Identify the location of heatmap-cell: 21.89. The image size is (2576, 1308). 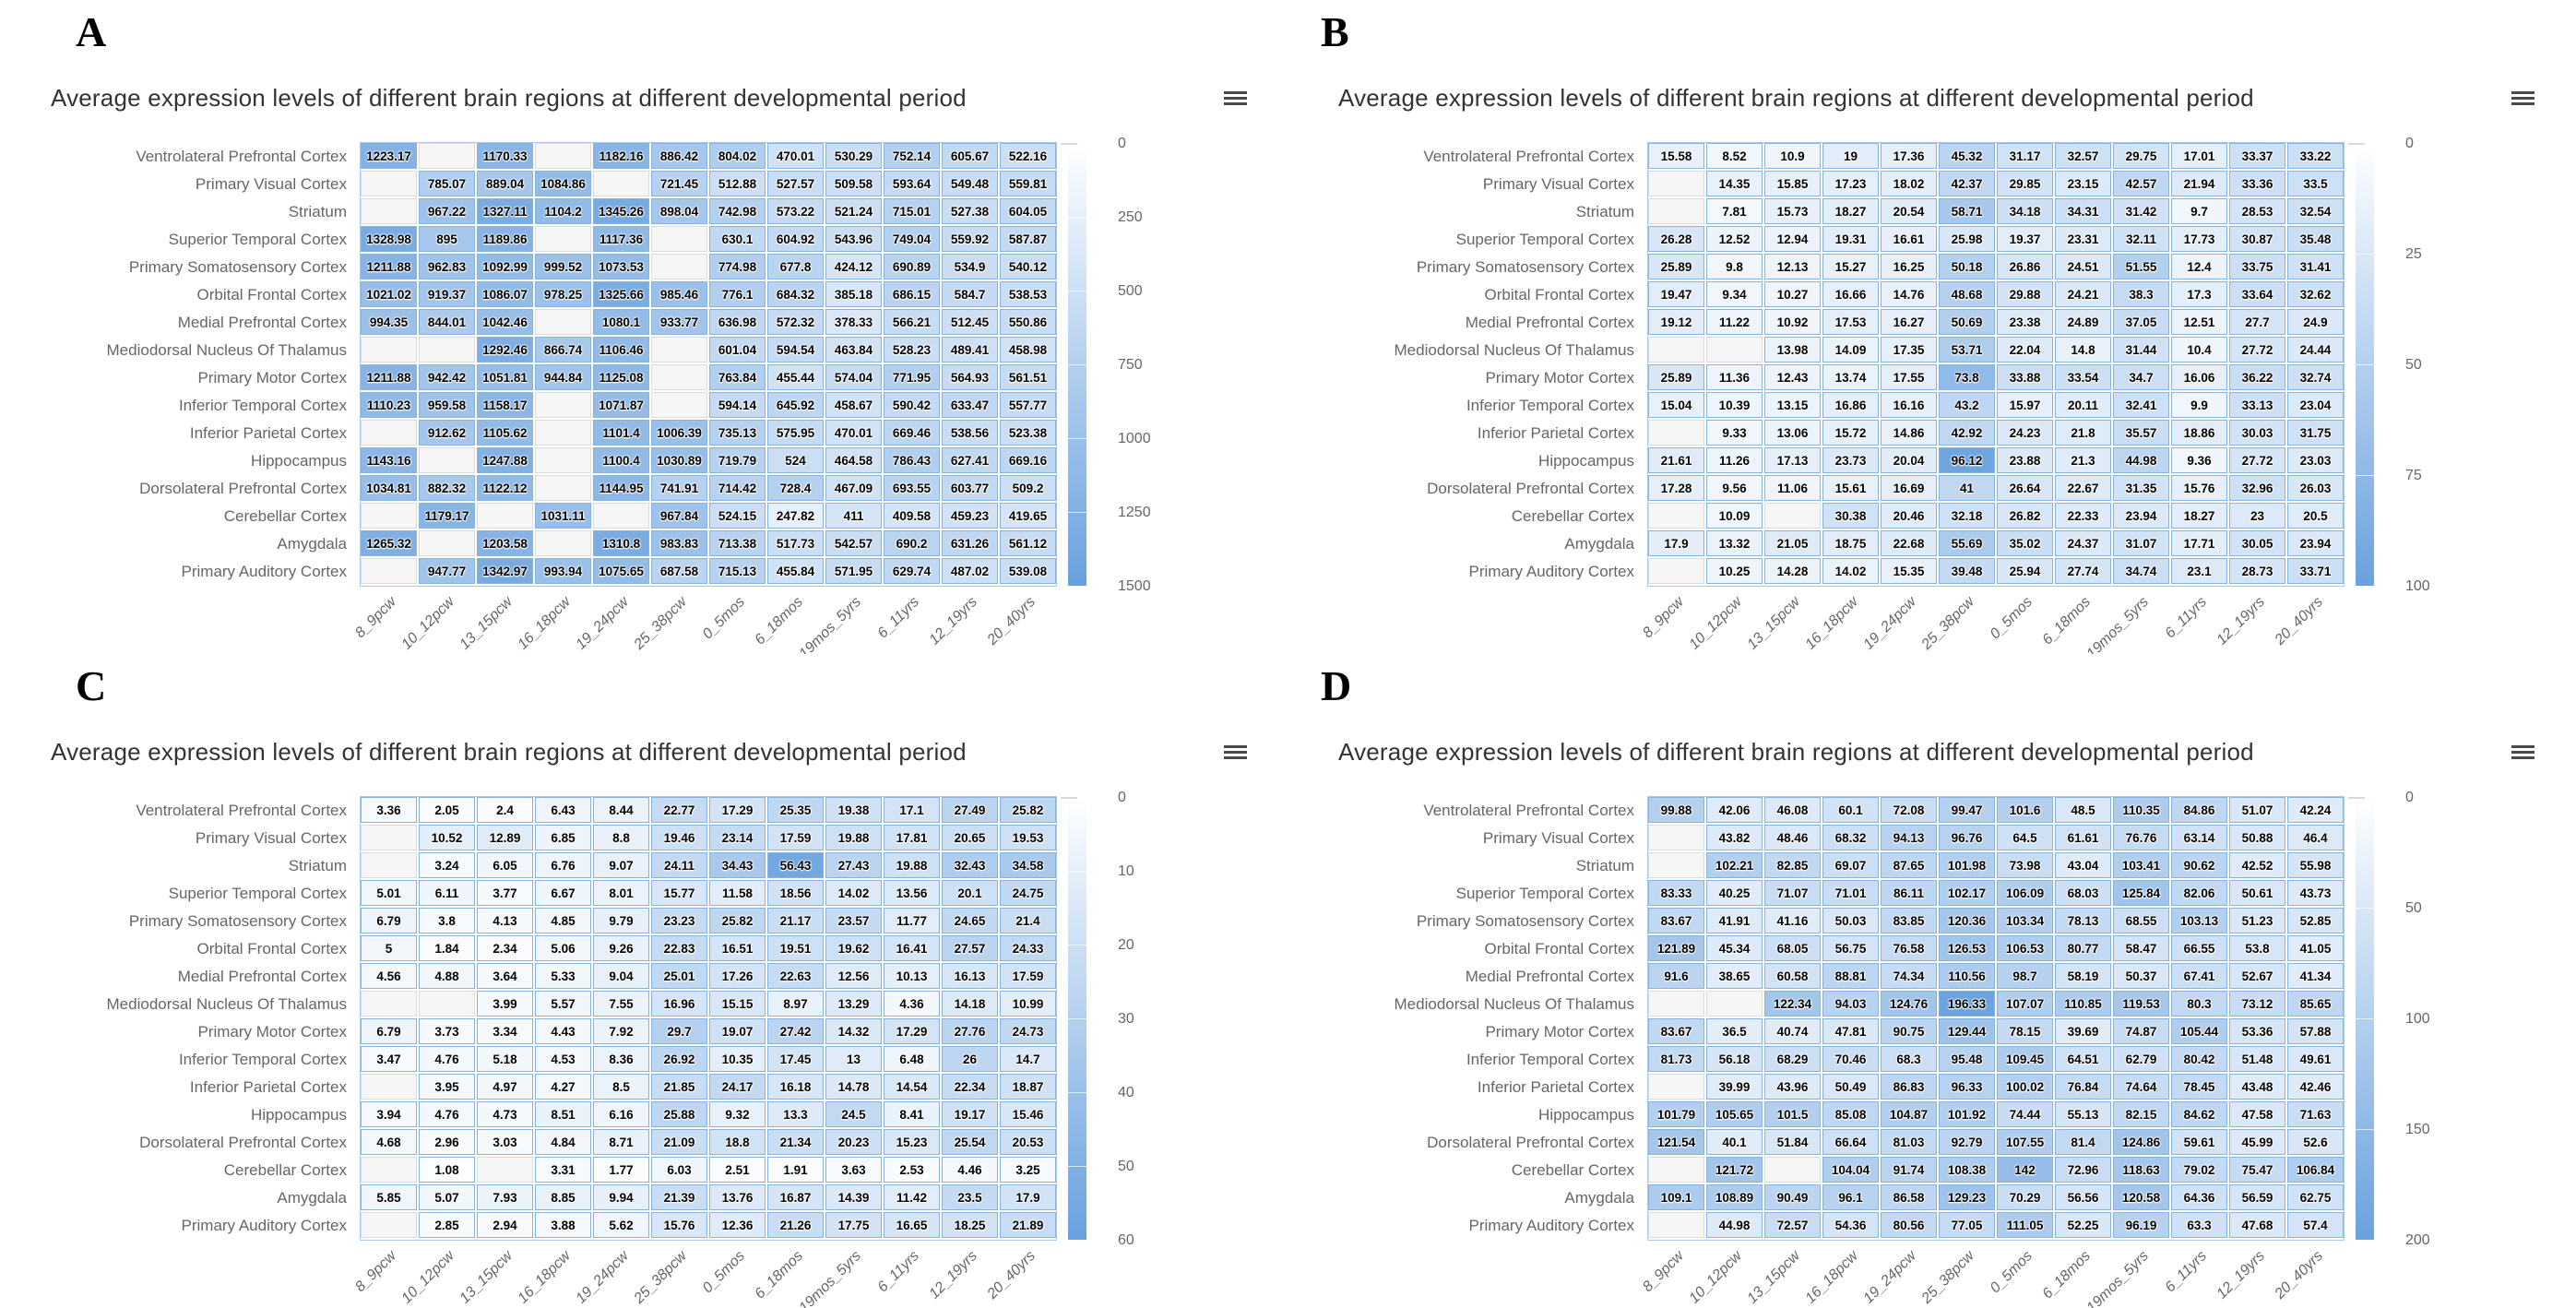
(1028, 1225).